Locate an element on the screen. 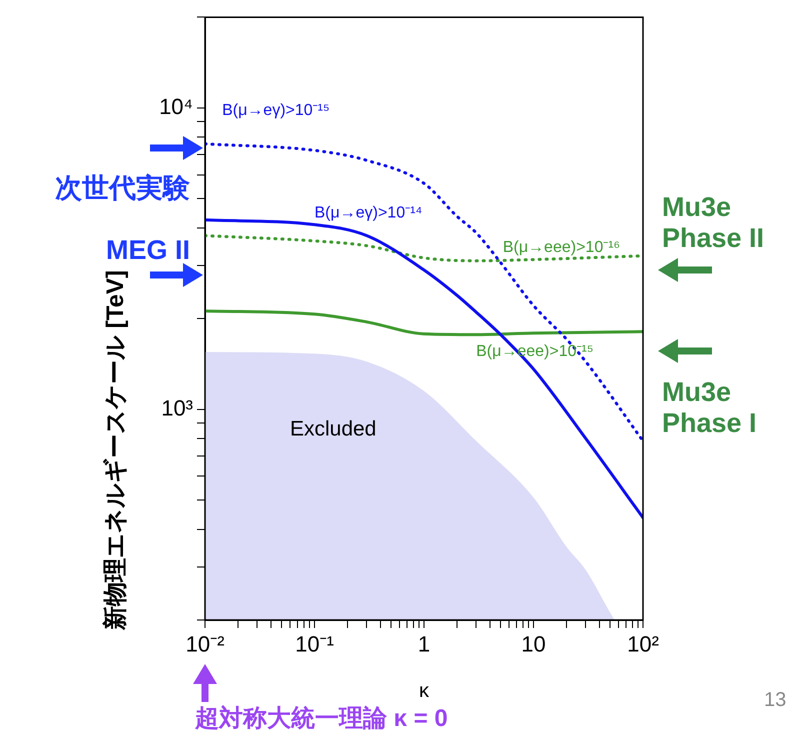  x-tick-label: 10² is located at coordinates (643, 643).